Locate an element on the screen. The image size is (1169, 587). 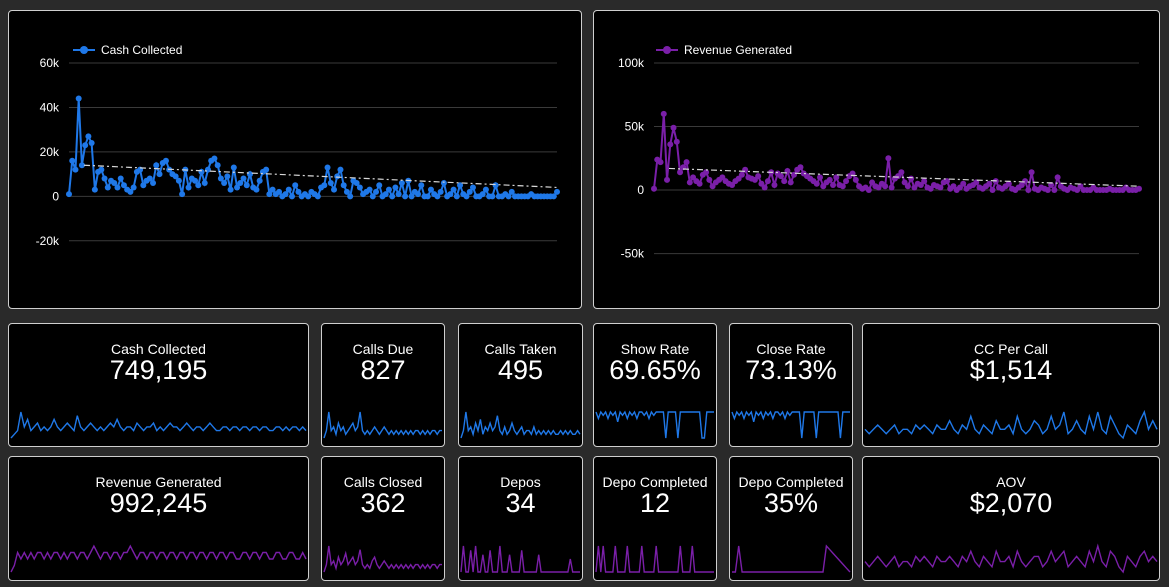
kpi-card: Revenue Generated 992,245 is located at coordinates (158, 518).